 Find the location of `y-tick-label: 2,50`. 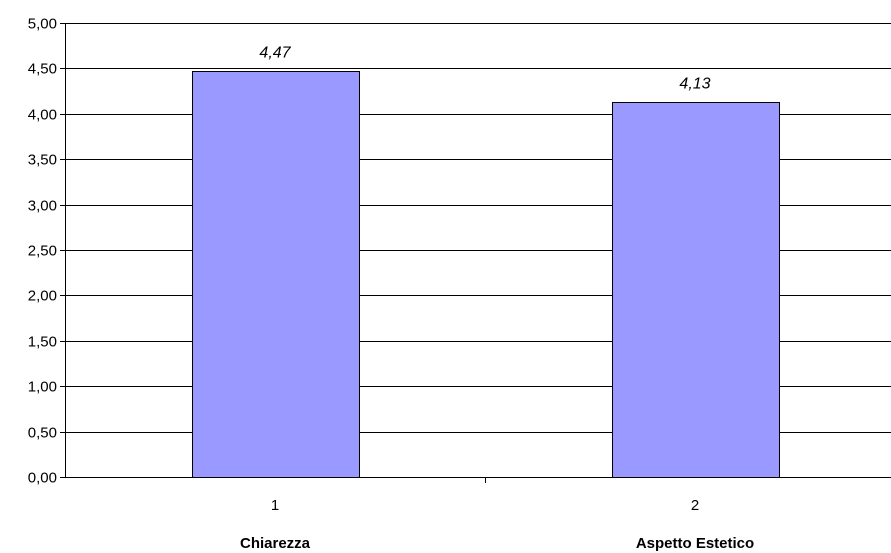

y-tick-label: 2,50 is located at coordinates (42, 251).